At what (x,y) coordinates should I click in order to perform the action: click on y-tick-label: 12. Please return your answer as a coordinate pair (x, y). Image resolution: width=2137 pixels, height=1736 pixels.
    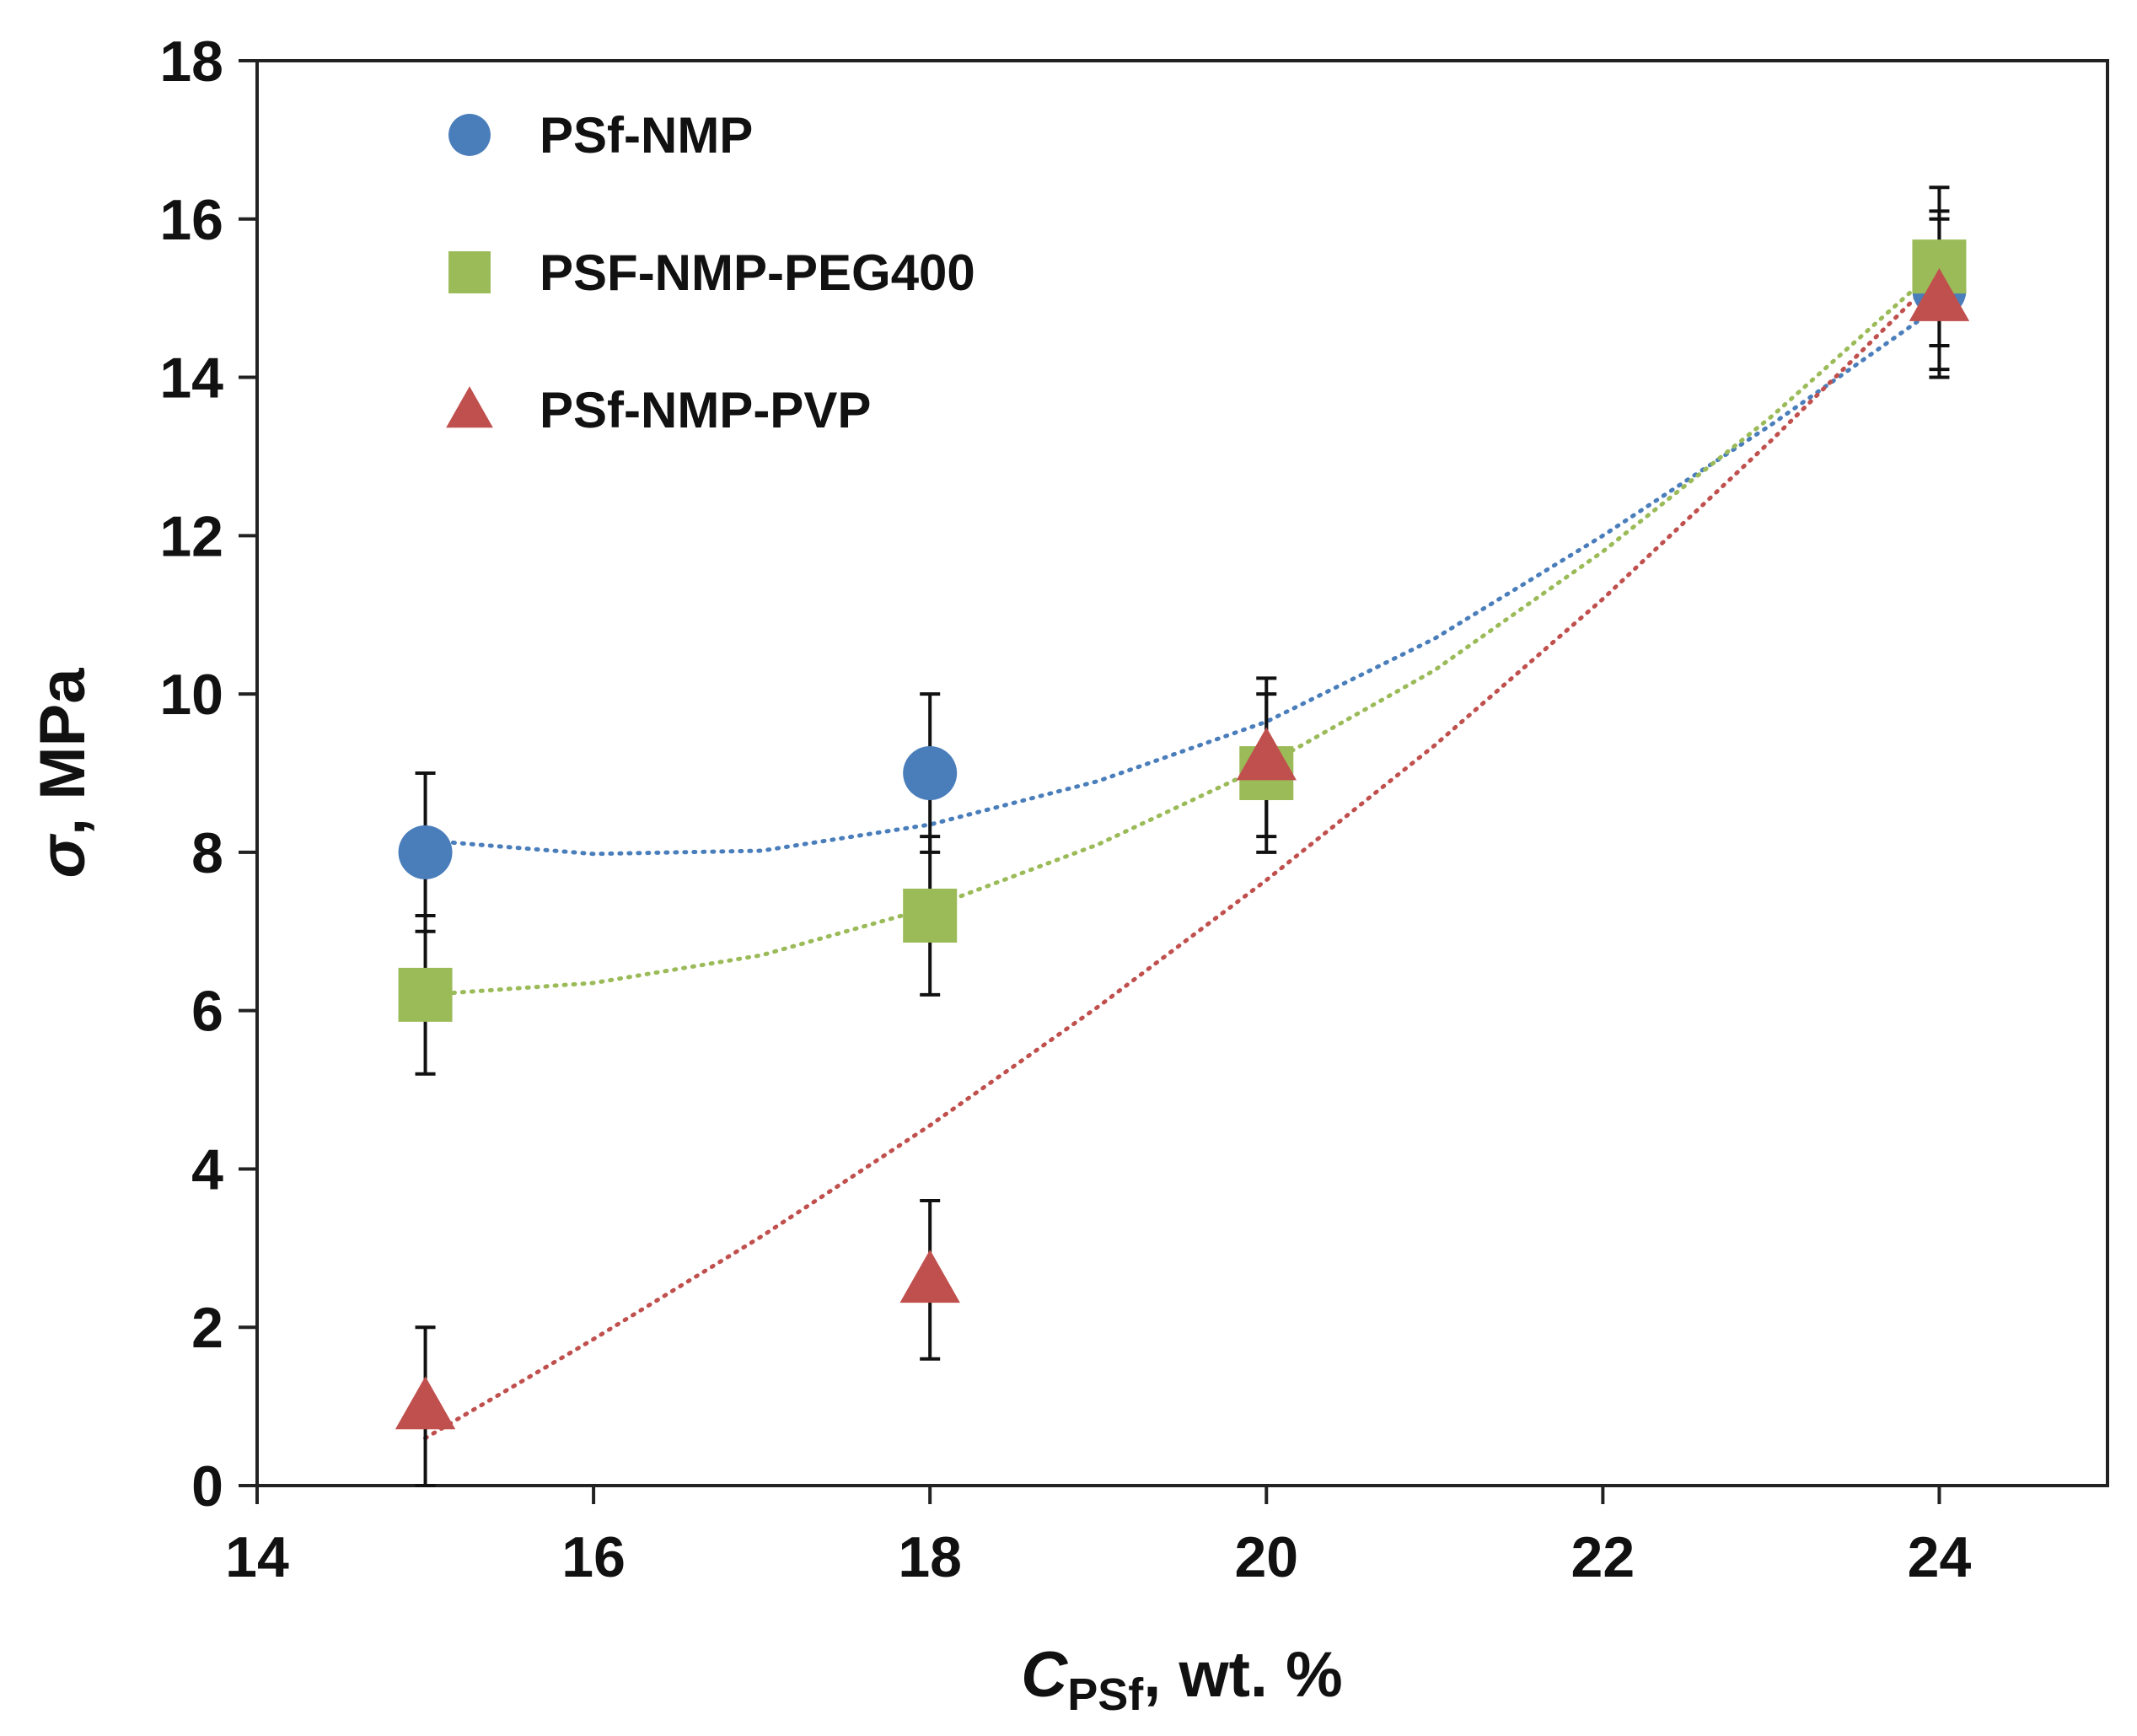
    Looking at the image, I should click on (191, 536).